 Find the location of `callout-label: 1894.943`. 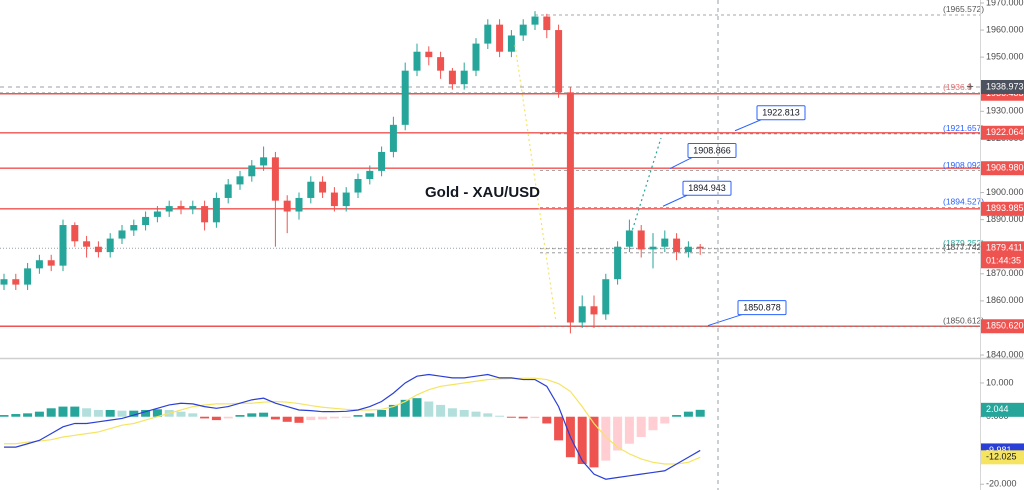

callout-label: 1894.943 is located at coordinates (707, 188).